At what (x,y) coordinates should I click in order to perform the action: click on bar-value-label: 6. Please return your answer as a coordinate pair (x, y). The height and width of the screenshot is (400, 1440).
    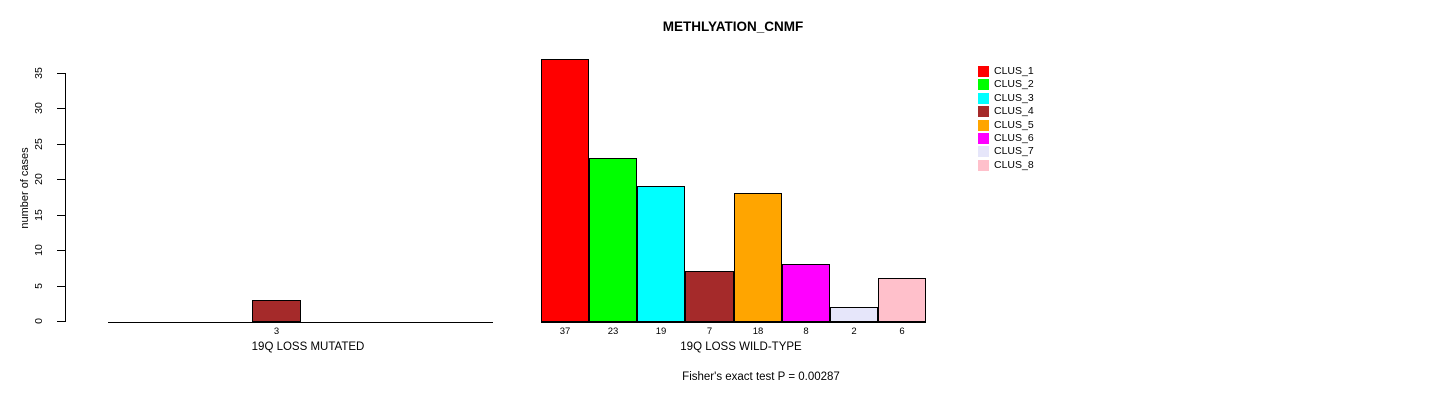
    Looking at the image, I should click on (902, 331).